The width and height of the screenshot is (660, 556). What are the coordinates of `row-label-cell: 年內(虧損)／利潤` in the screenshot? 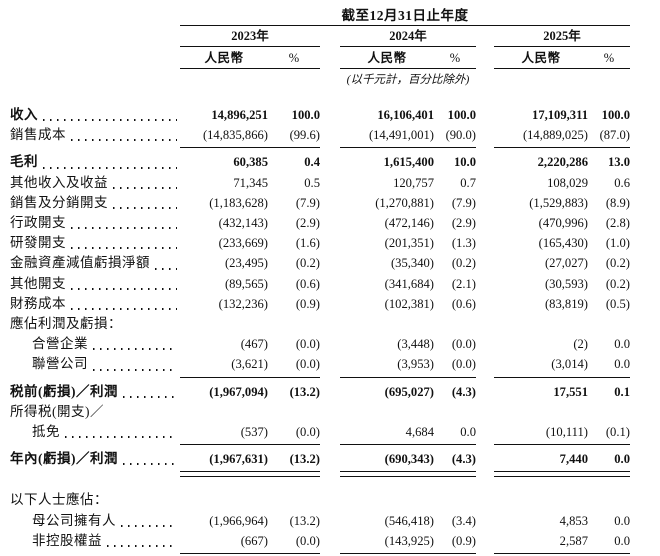 It's located at (95, 459).